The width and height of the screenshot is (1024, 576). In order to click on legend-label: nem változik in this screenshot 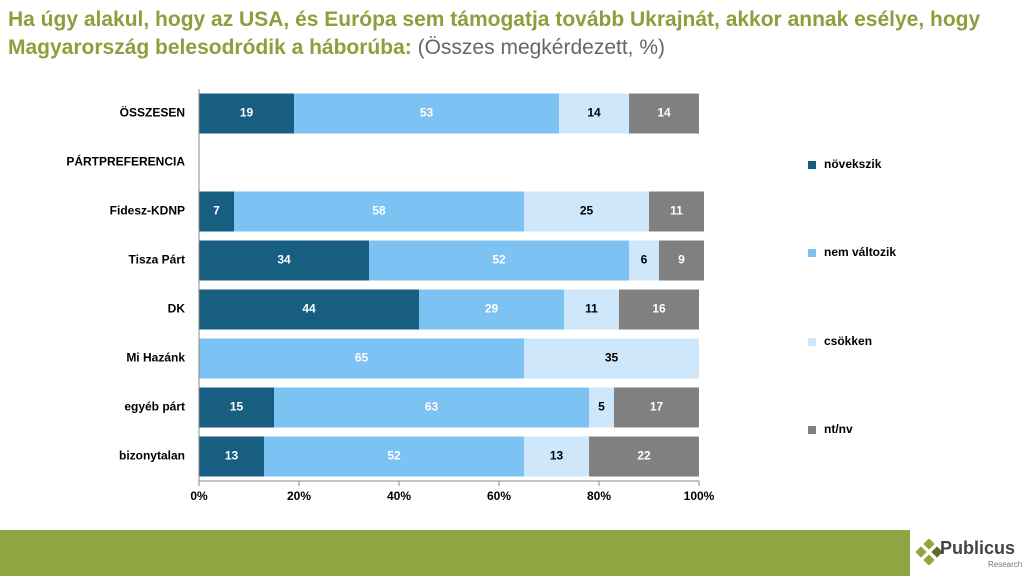, I will do `click(860, 252)`.